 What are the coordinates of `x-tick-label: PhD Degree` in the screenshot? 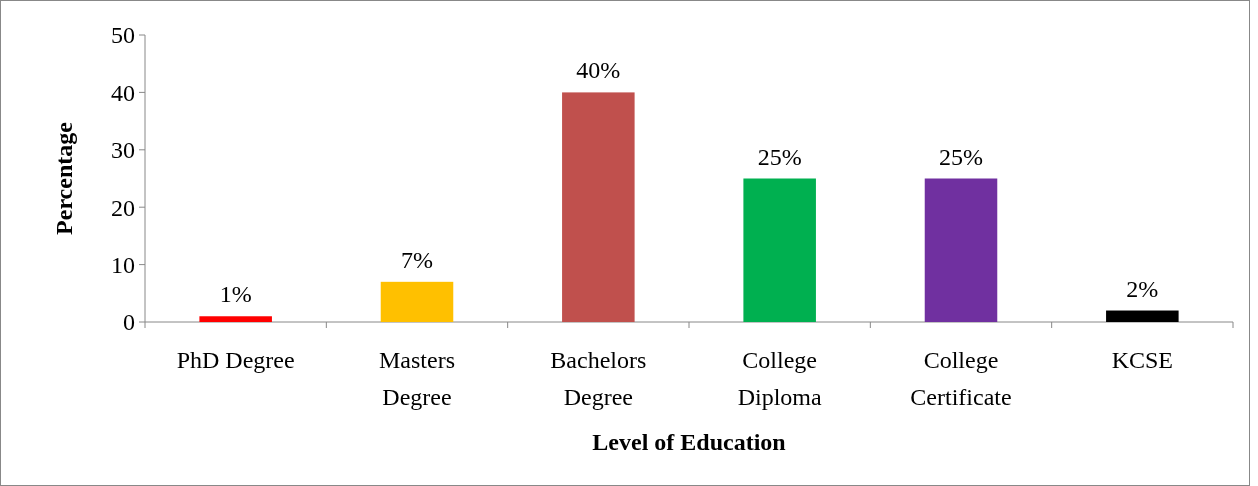 It's located at (235, 360).